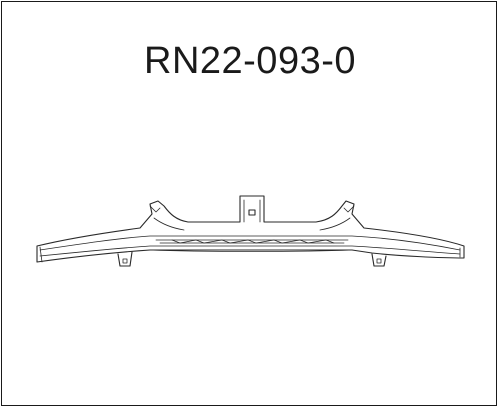  Describe the element at coordinates (167, 218) in the screenshot. I see `left-upper-bracket` at that location.